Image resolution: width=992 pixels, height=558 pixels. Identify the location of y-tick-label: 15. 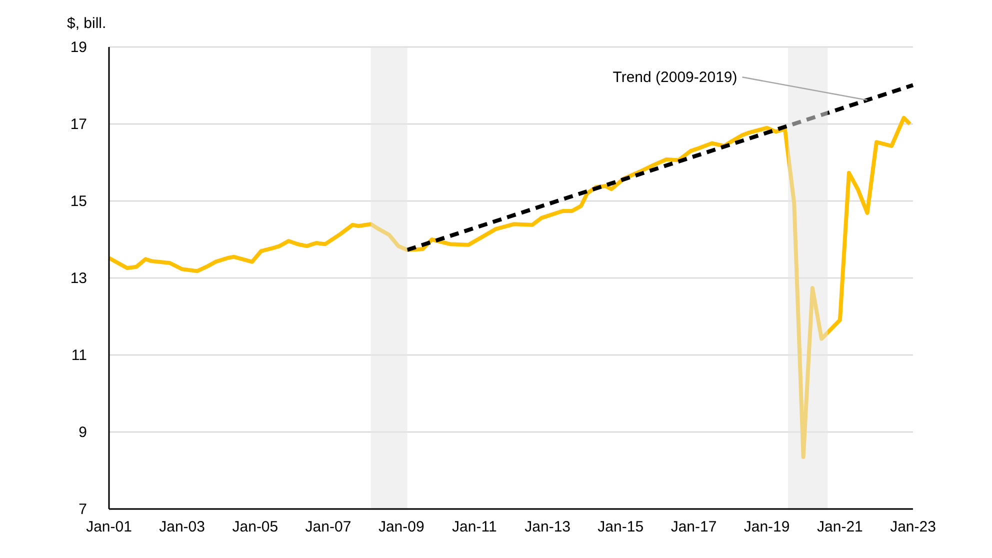
(78, 201).